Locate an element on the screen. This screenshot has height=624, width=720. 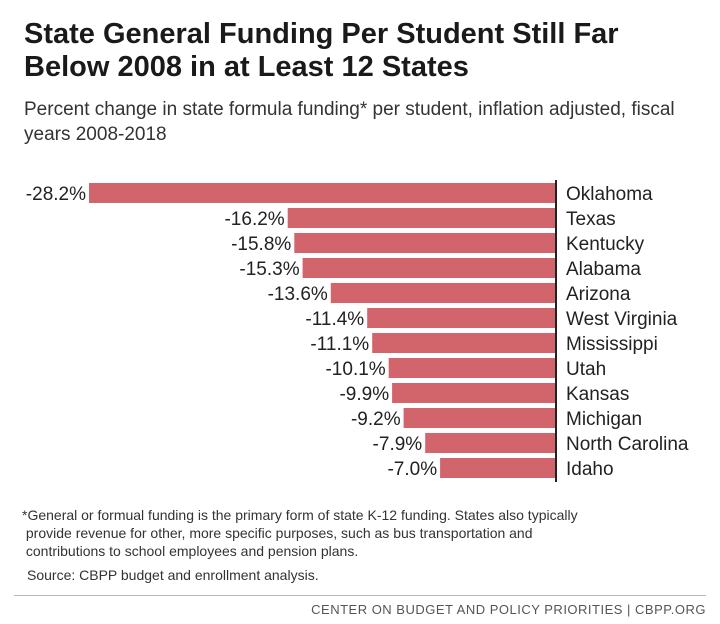
category-label: Mississippi is located at coordinates (612, 344).